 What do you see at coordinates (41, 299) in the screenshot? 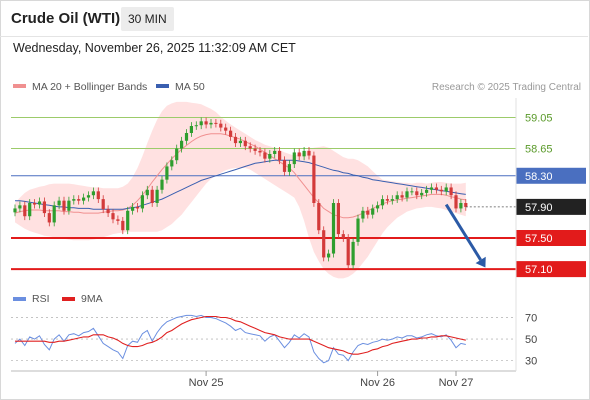
I see `legend-label: RSI` at bounding box center [41, 299].